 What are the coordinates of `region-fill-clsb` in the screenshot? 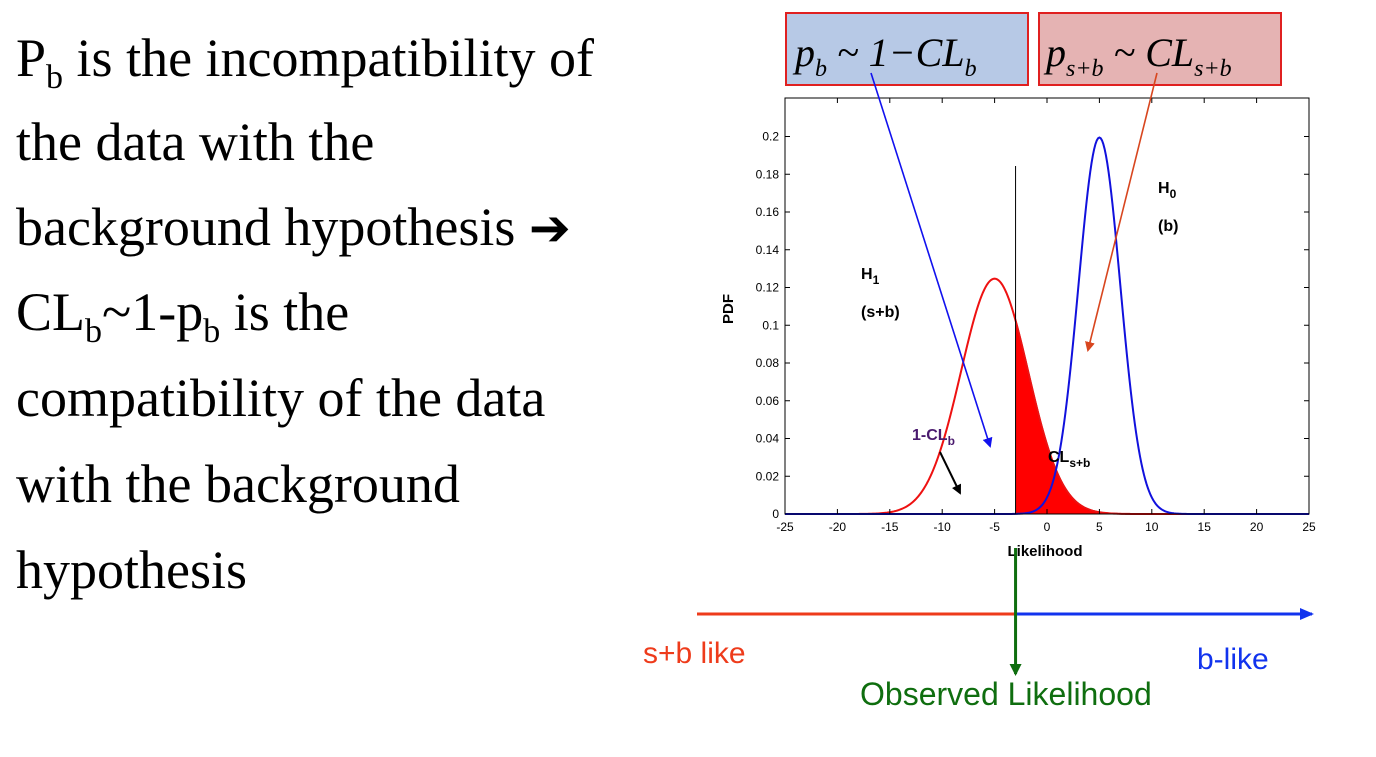 It's located at (1162, 417).